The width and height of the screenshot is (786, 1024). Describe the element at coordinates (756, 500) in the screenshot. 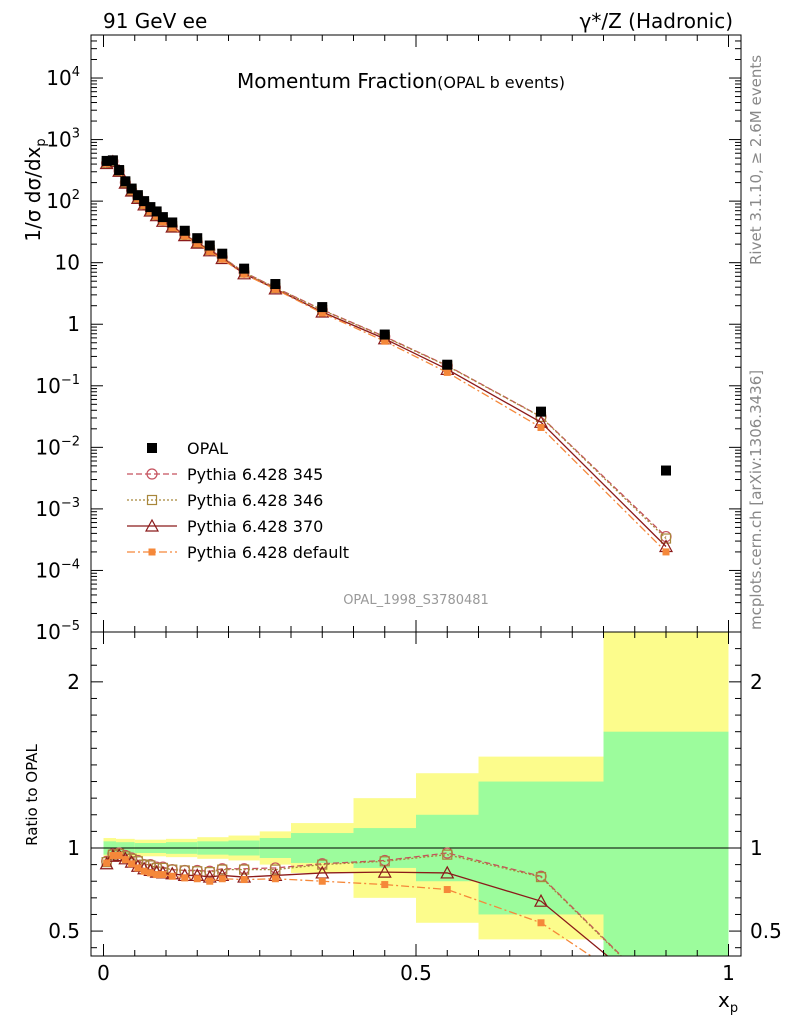

I see `mcplots-label: mcplots.cern.ch [arXiv:1306.3436]` at that location.